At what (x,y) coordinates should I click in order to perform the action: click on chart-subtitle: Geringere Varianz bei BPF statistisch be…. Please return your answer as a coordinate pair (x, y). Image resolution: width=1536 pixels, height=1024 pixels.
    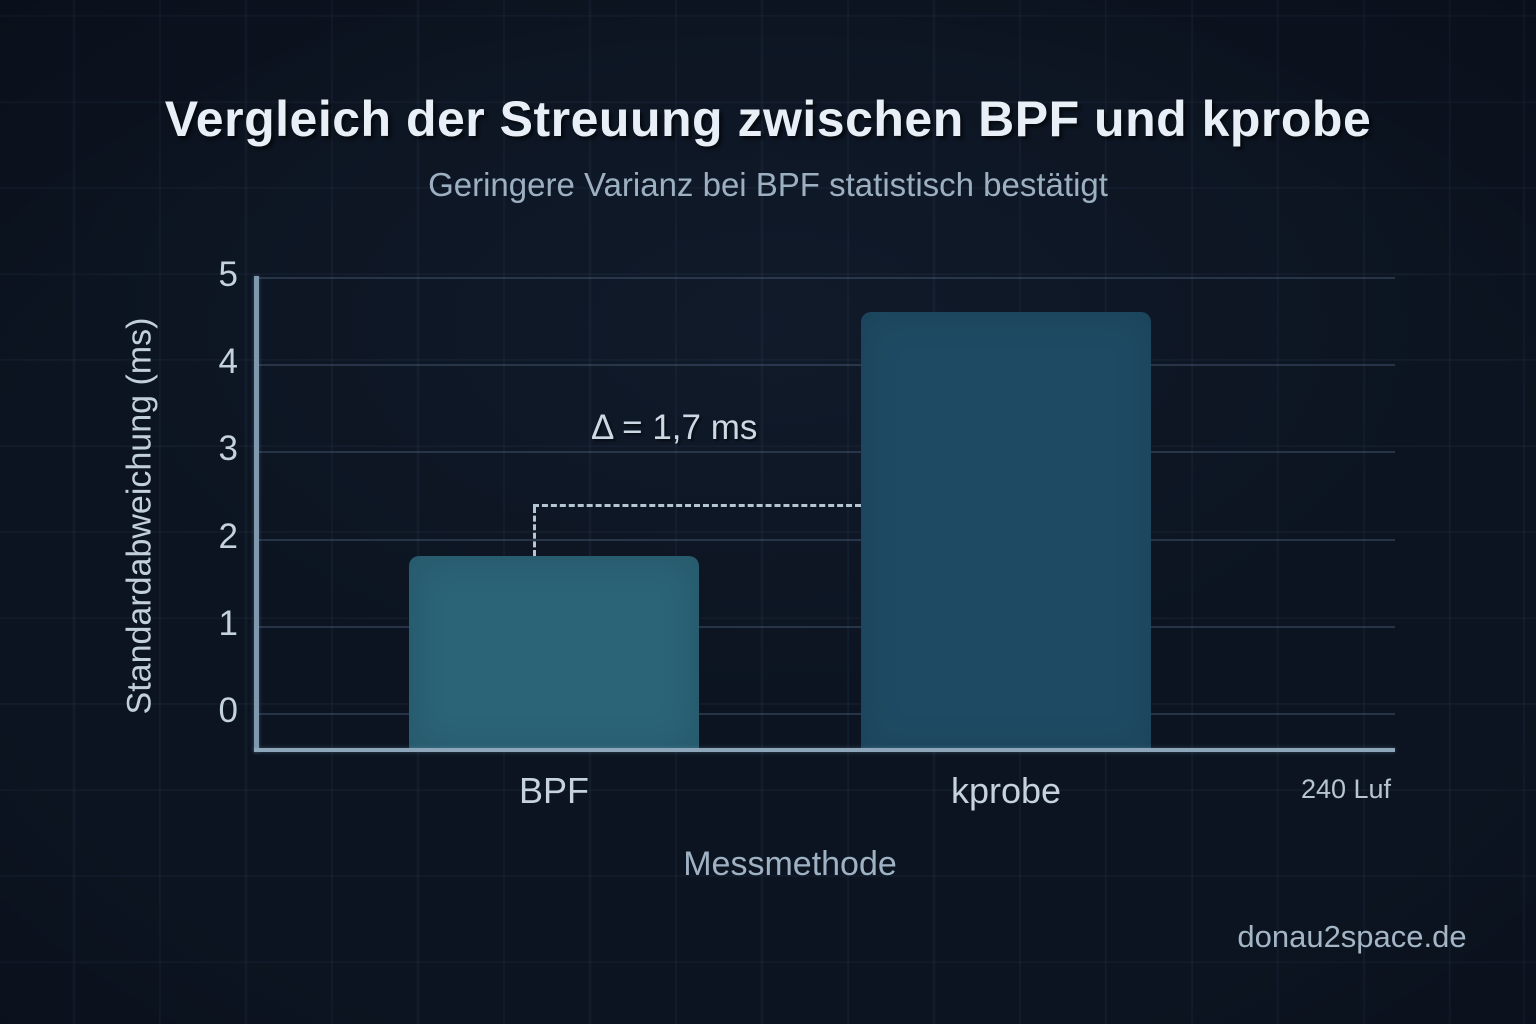
    Looking at the image, I should click on (768, 184).